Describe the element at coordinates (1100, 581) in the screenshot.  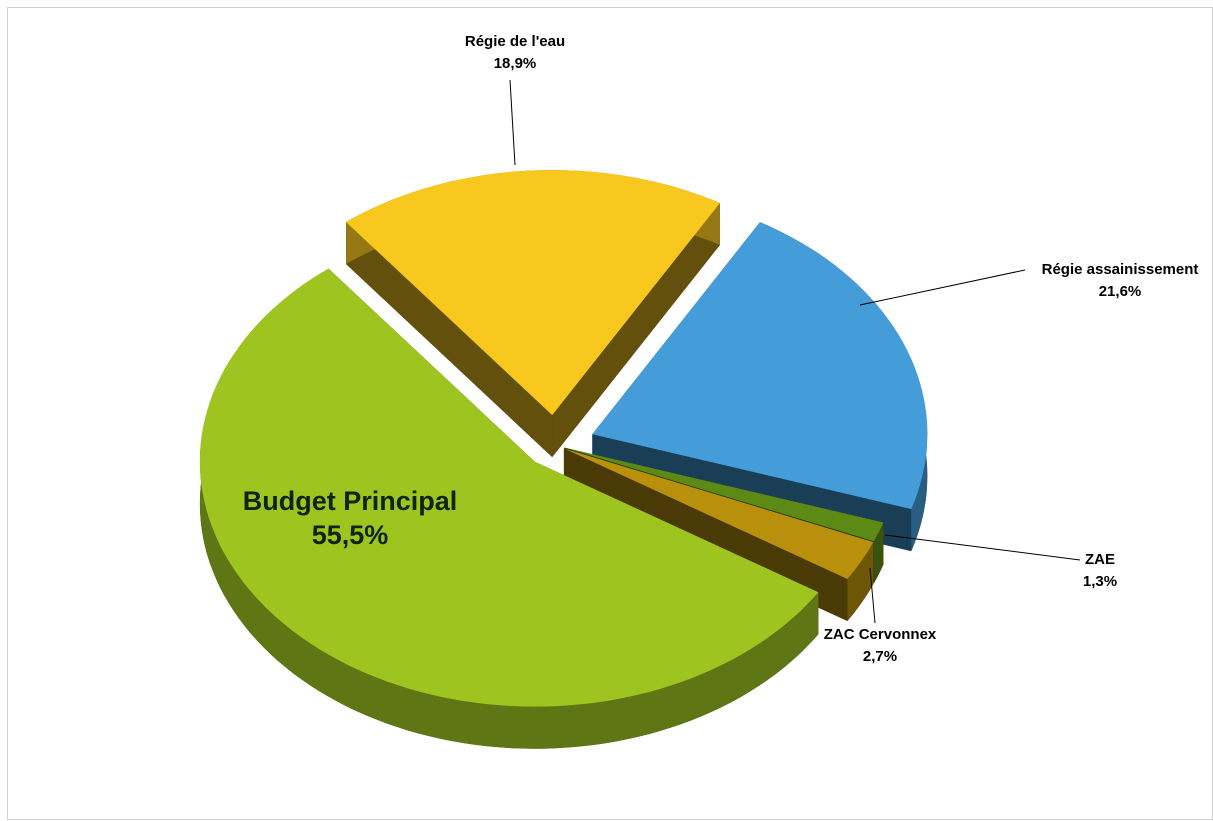
I see `value-label: 1,3%` at that location.